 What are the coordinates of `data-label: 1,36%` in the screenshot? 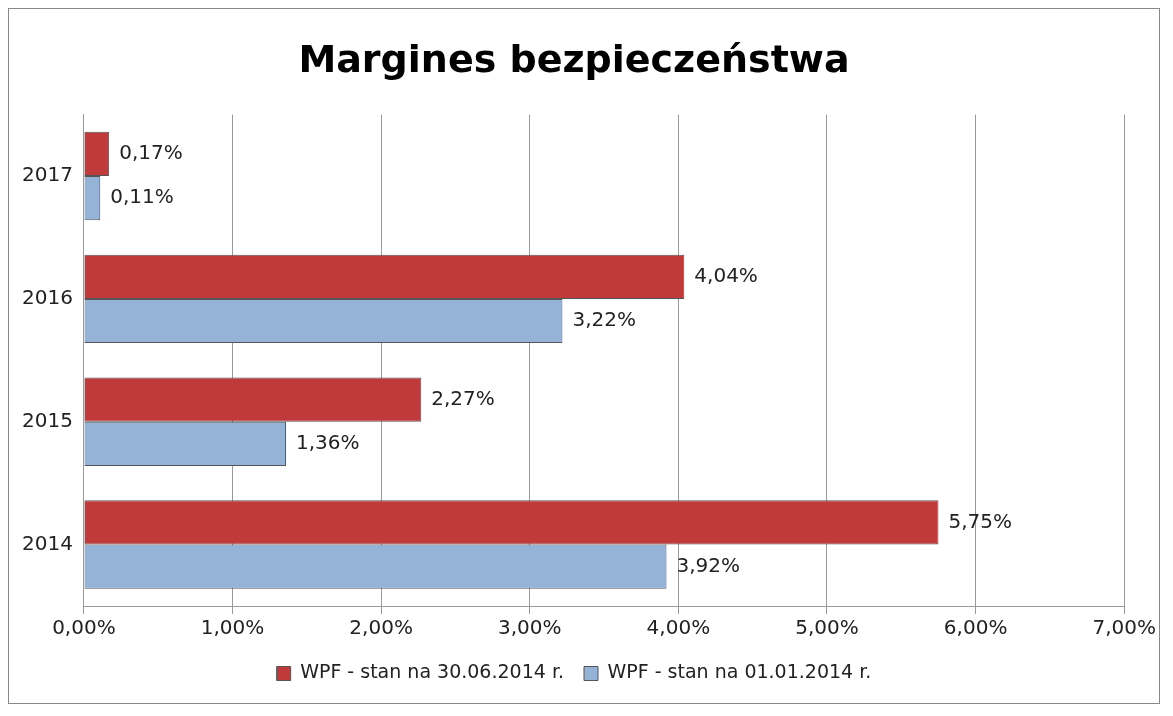 It's located at (328, 442).